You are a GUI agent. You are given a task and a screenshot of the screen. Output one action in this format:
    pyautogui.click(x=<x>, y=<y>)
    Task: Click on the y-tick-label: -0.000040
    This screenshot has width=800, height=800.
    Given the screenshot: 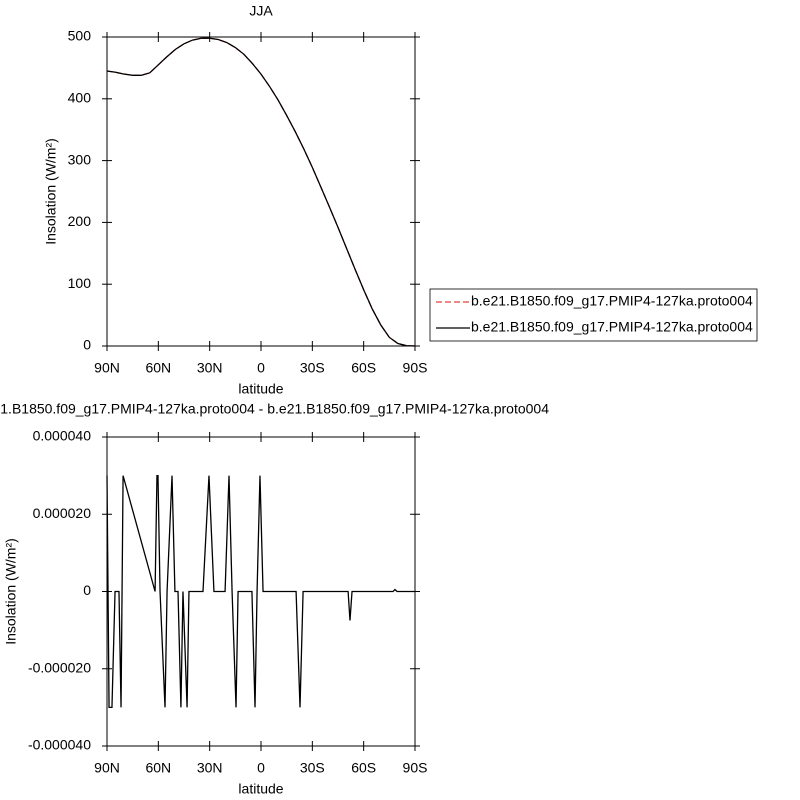 What is the action you would take?
    pyautogui.click(x=59, y=745)
    